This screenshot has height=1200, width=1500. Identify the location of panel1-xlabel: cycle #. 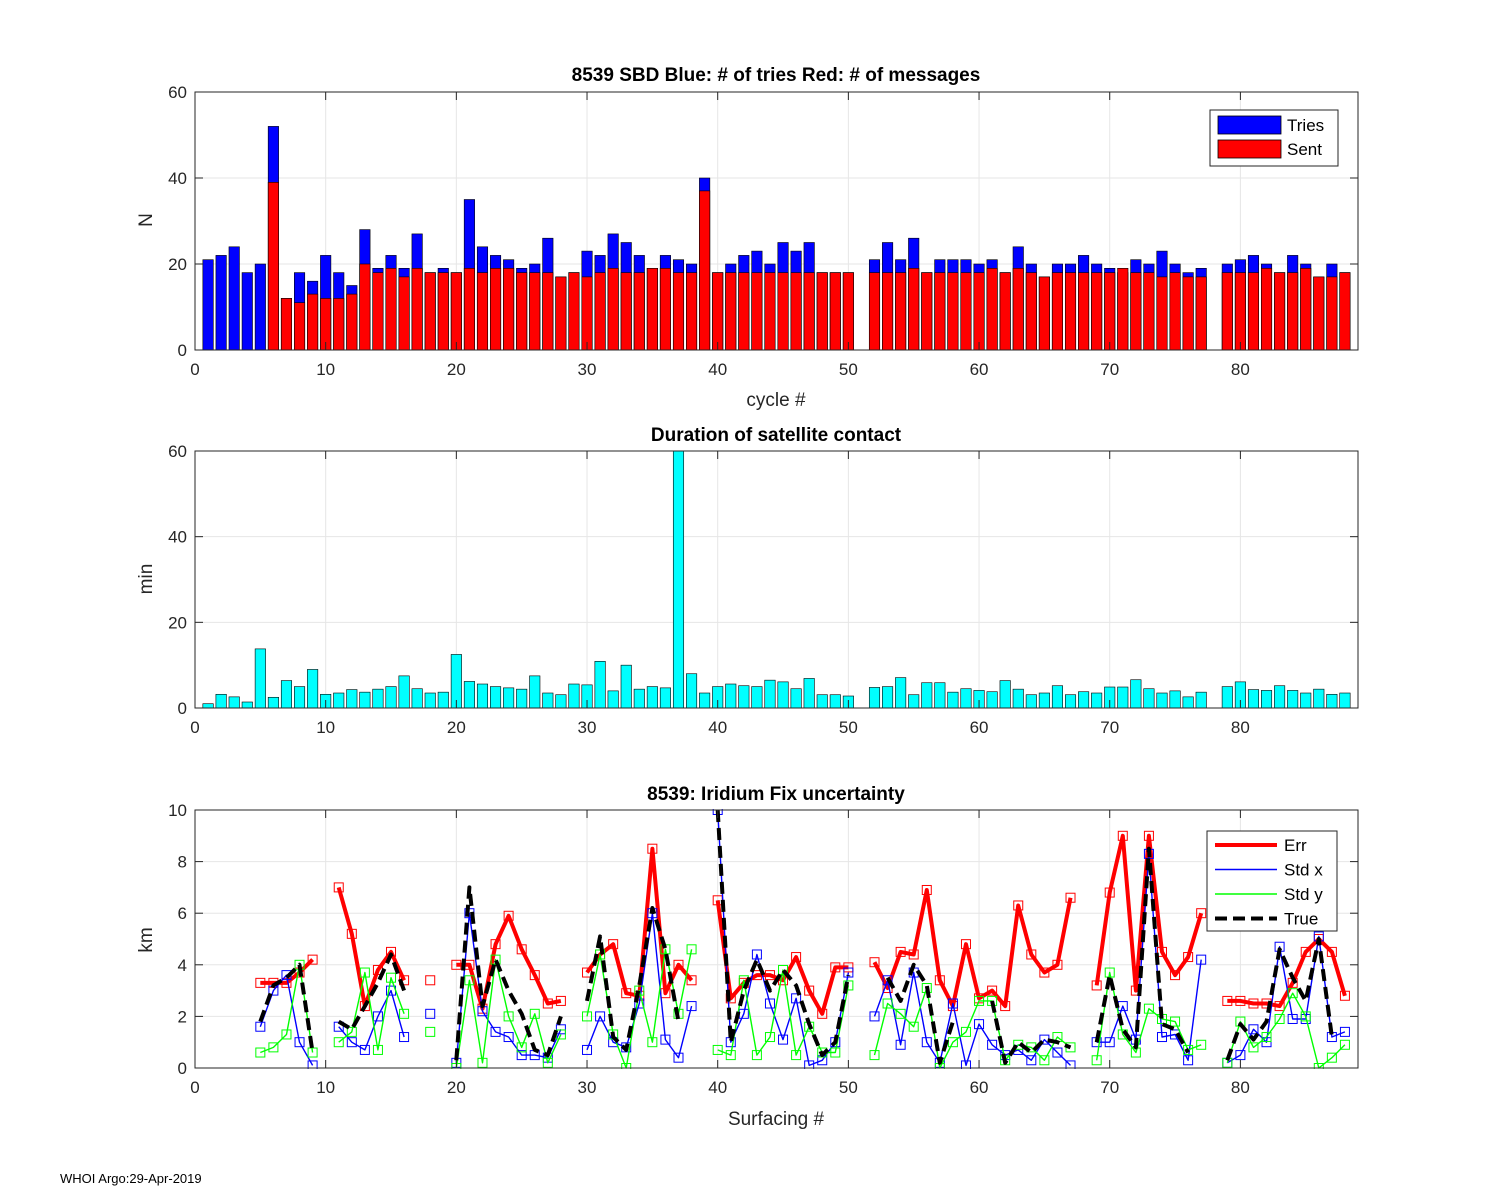
(776, 400).